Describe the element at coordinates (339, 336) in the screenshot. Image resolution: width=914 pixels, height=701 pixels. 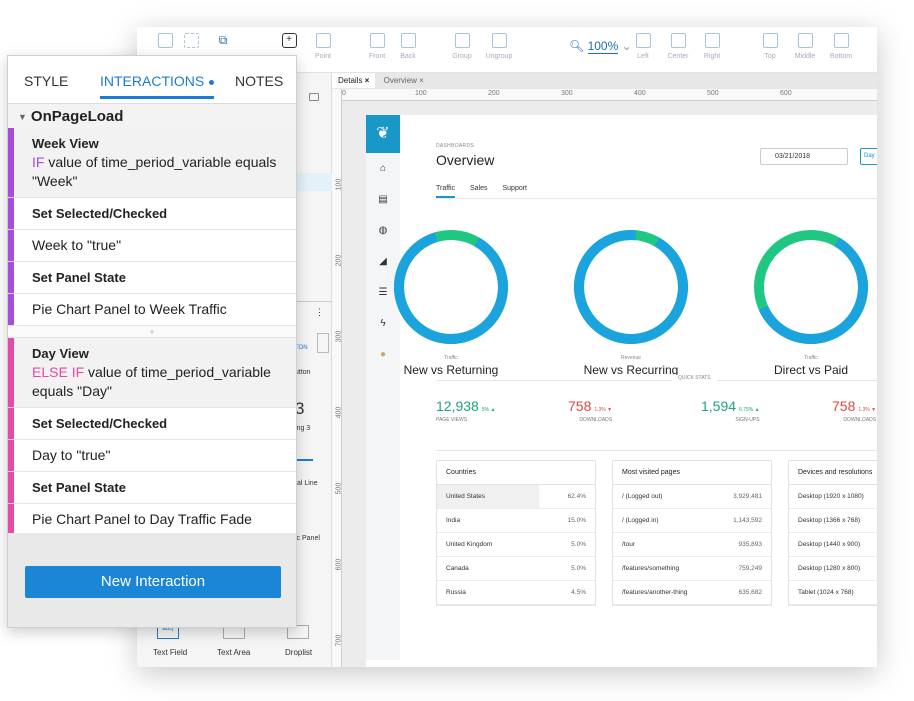
I see `ruler-tick: 300` at that location.